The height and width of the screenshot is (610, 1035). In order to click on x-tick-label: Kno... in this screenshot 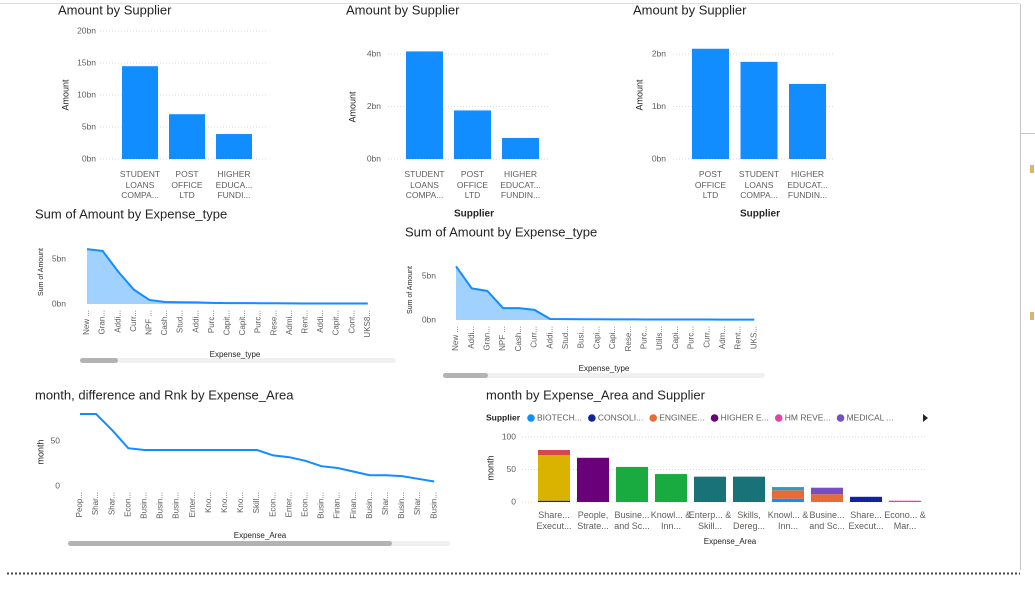, I will do `click(240, 502)`.